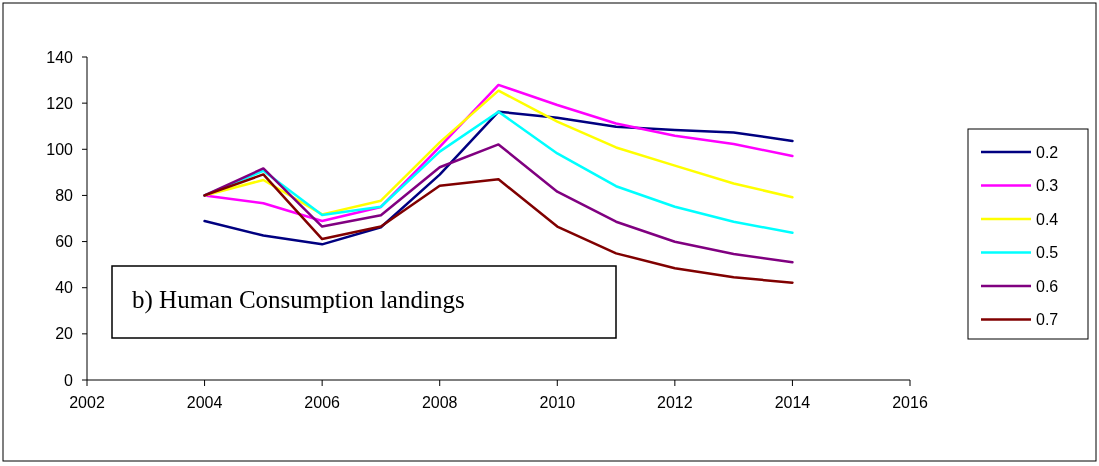 This screenshot has height=466, width=1099. What do you see at coordinates (322, 402) in the screenshot?
I see `x-tick-label: 2006` at bounding box center [322, 402].